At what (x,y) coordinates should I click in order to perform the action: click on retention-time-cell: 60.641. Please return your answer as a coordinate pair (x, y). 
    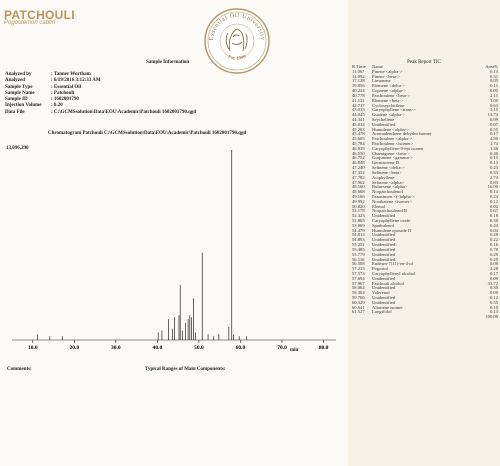
    Looking at the image, I should click on (358, 307).